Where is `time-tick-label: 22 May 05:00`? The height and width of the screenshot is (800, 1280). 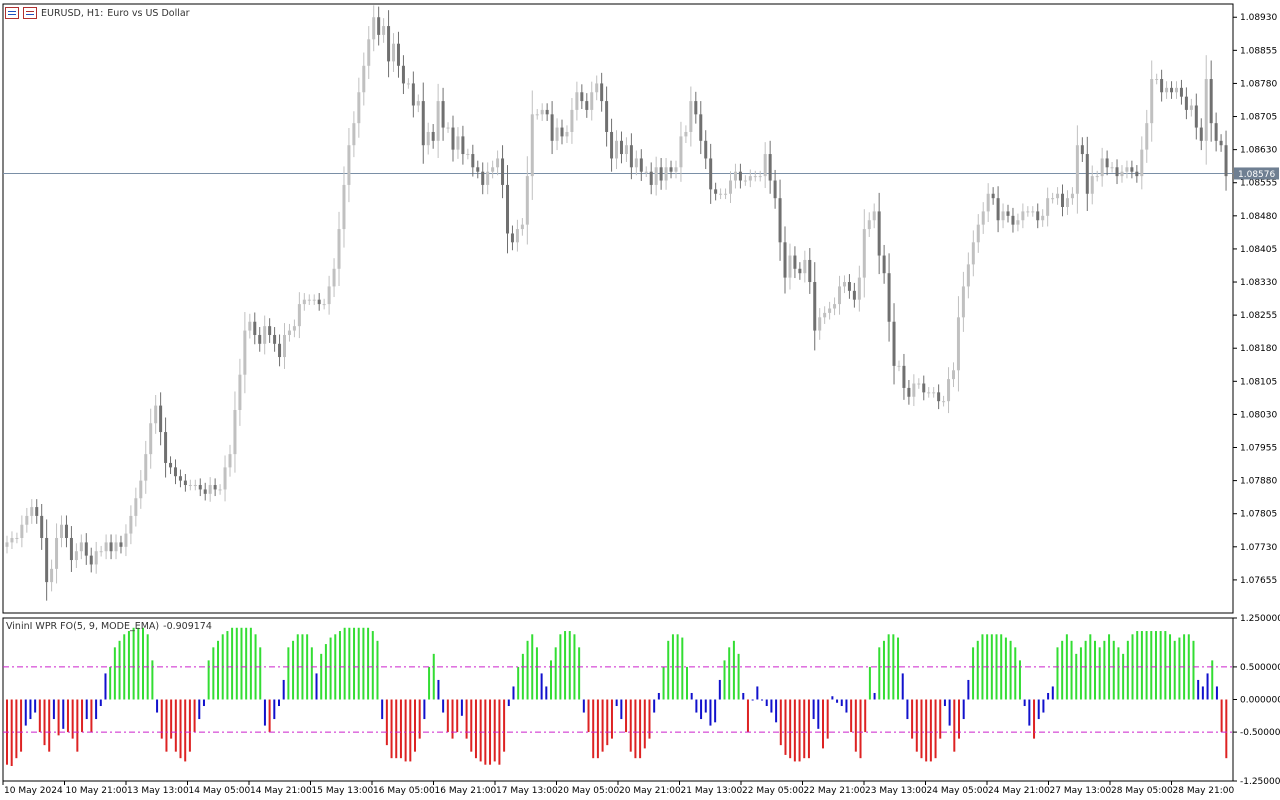
time-tick-label: 22 May 05:00 is located at coordinates (773, 791).